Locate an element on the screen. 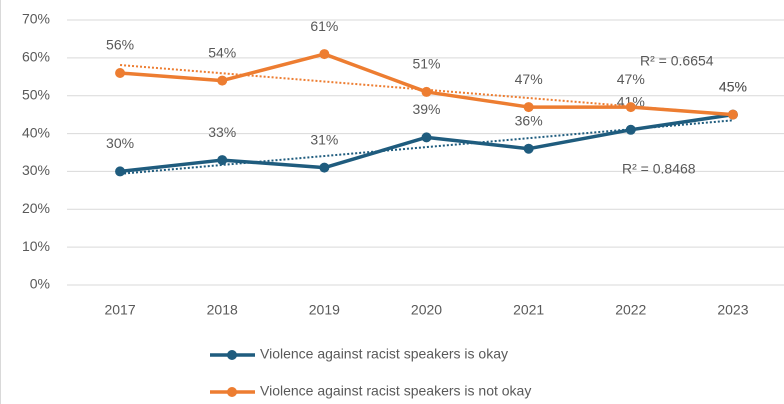 The height and width of the screenshot is (404, 784). data-label: 56% is located at coordinates (120, 45).